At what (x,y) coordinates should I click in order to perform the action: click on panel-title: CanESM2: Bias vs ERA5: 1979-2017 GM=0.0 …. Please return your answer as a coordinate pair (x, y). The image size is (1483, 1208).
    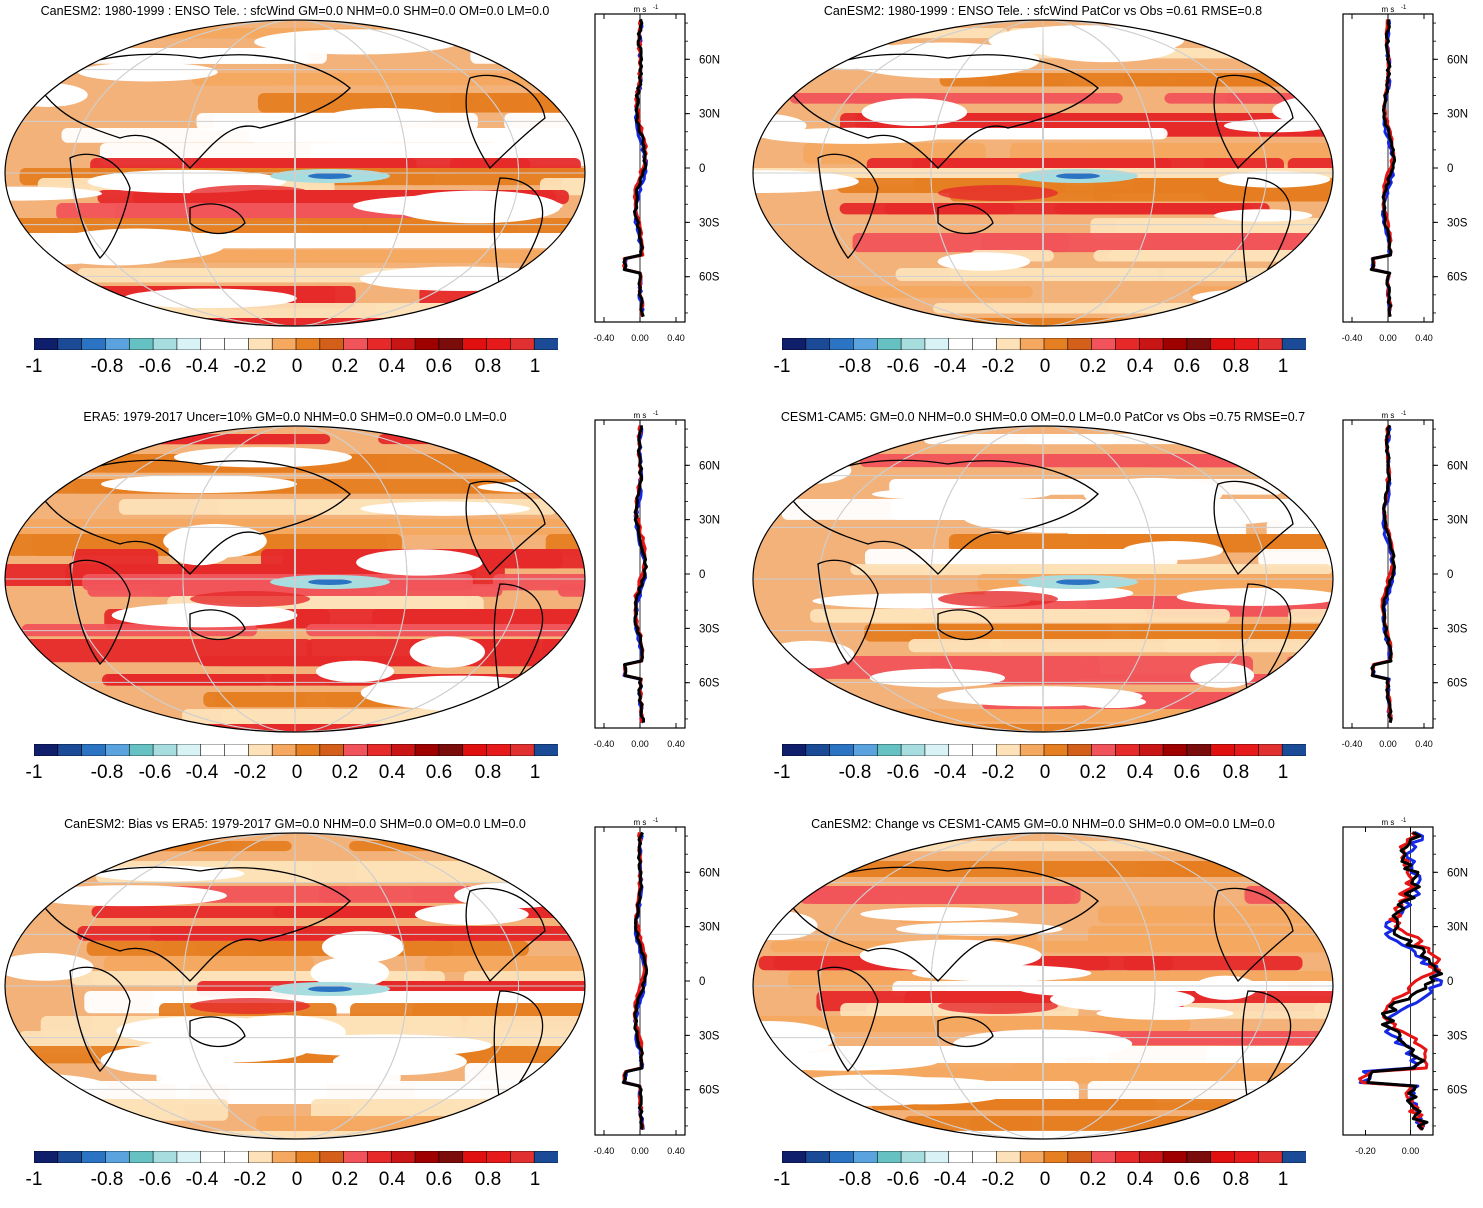
    Looking at the image, I should click on (295, 824).